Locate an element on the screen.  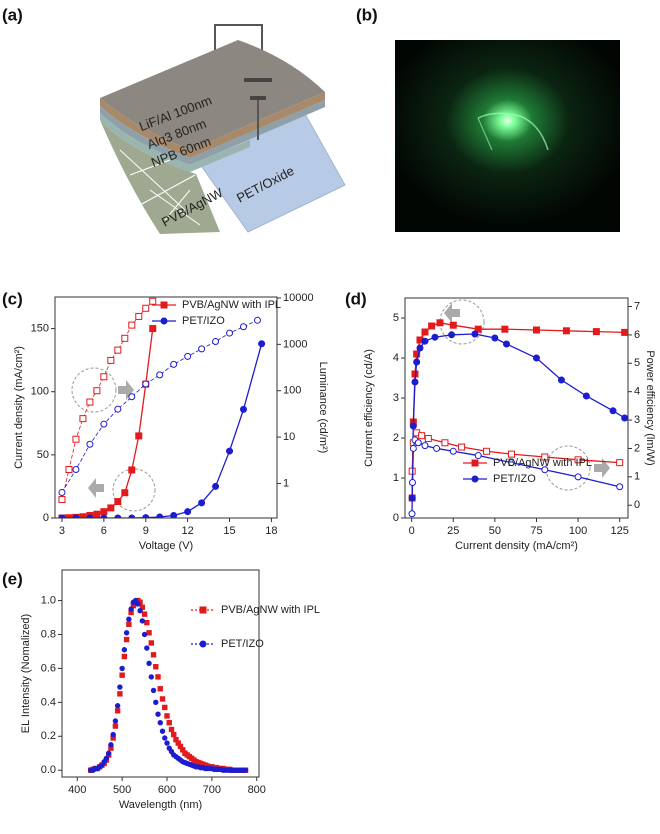
x-tick-label: 3 is located at coordinates (62, 531).